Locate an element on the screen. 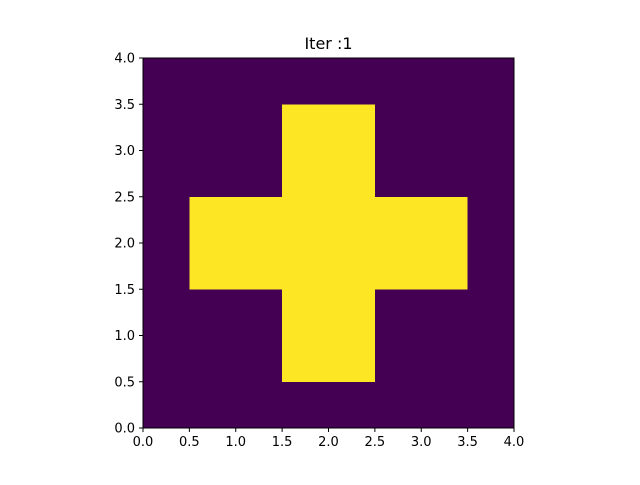 This screenshot has height=485, width=640. y-tick-label-8: 4.0 is located at coordinates (124, 59).